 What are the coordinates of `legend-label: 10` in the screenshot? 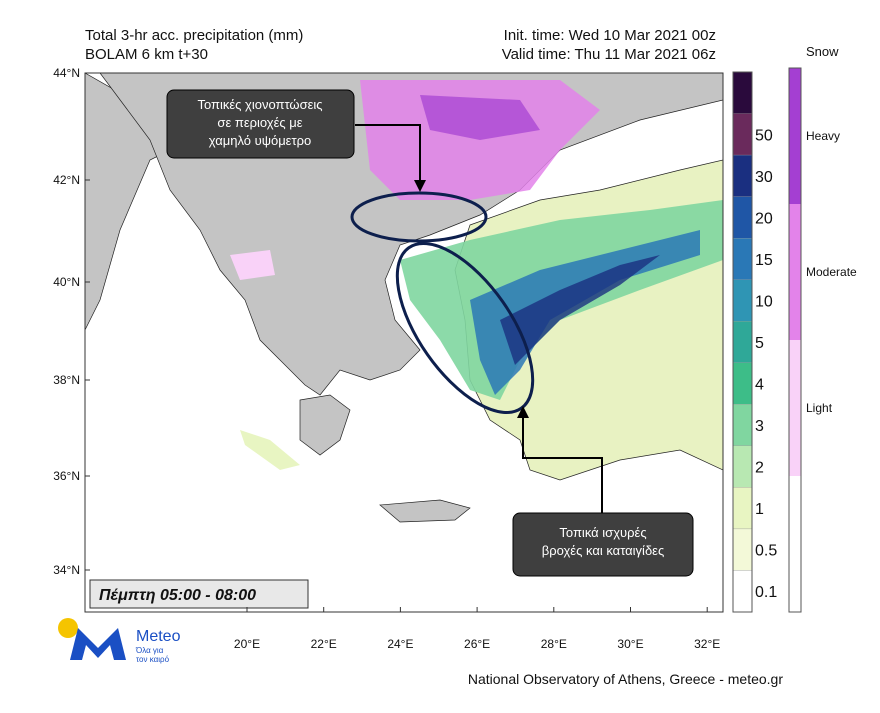 It's located at (764, 301).